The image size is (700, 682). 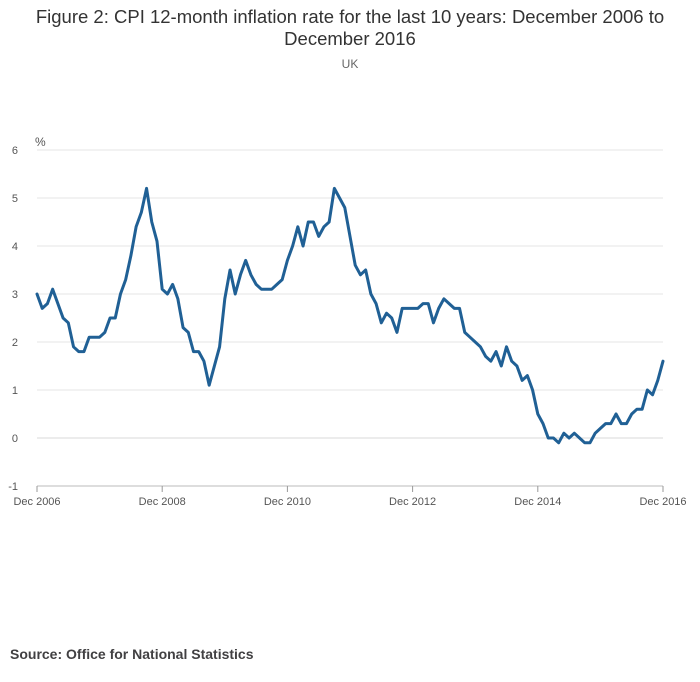 I want to click on y-tick-label-4: 4, so click(x=15, y=247).